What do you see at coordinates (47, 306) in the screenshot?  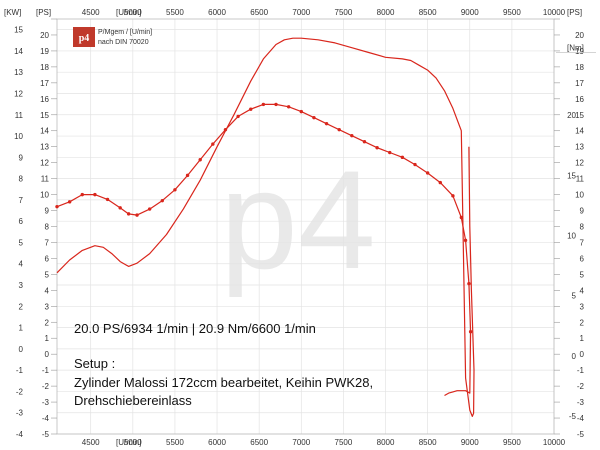 I see `ps-left-tick-label: 3` at bounding box center [47, 306].